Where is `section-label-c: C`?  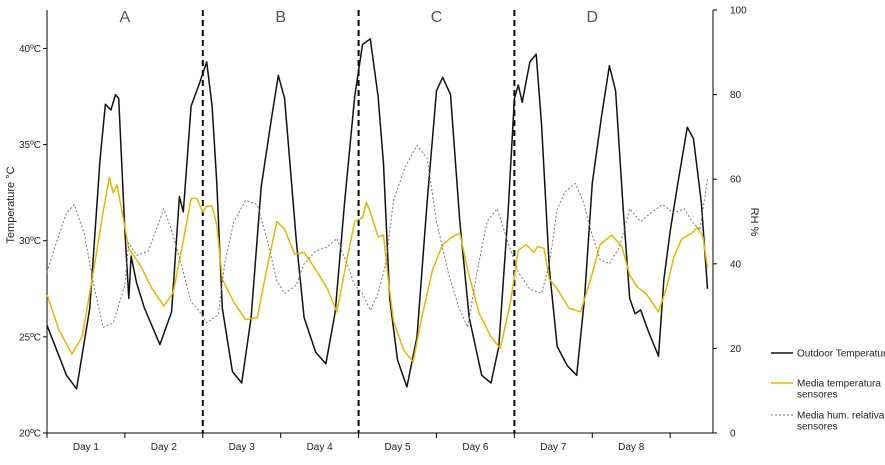 section-label-c: C is located at coordinates (437, 17).